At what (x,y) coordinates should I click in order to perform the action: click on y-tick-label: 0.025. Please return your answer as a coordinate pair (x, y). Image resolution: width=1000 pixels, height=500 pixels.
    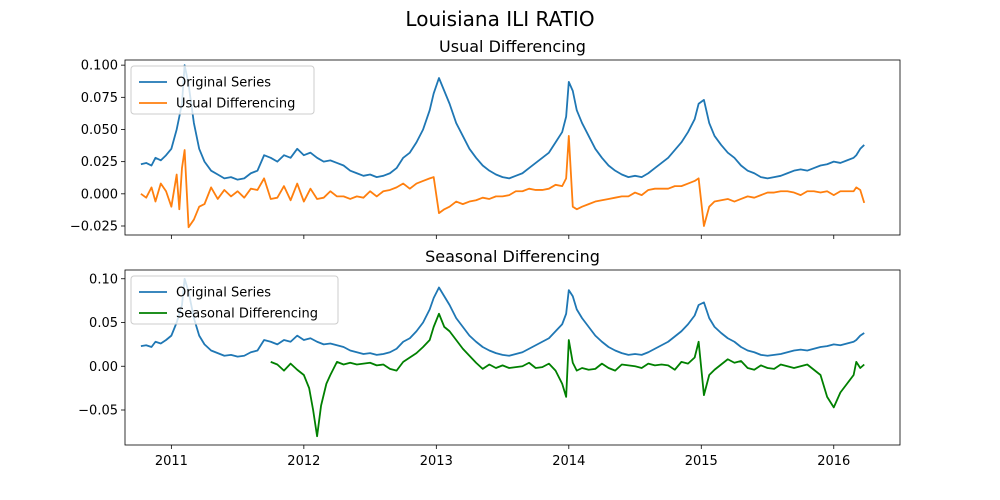
    Looking at the image, I should click on (99, 162).